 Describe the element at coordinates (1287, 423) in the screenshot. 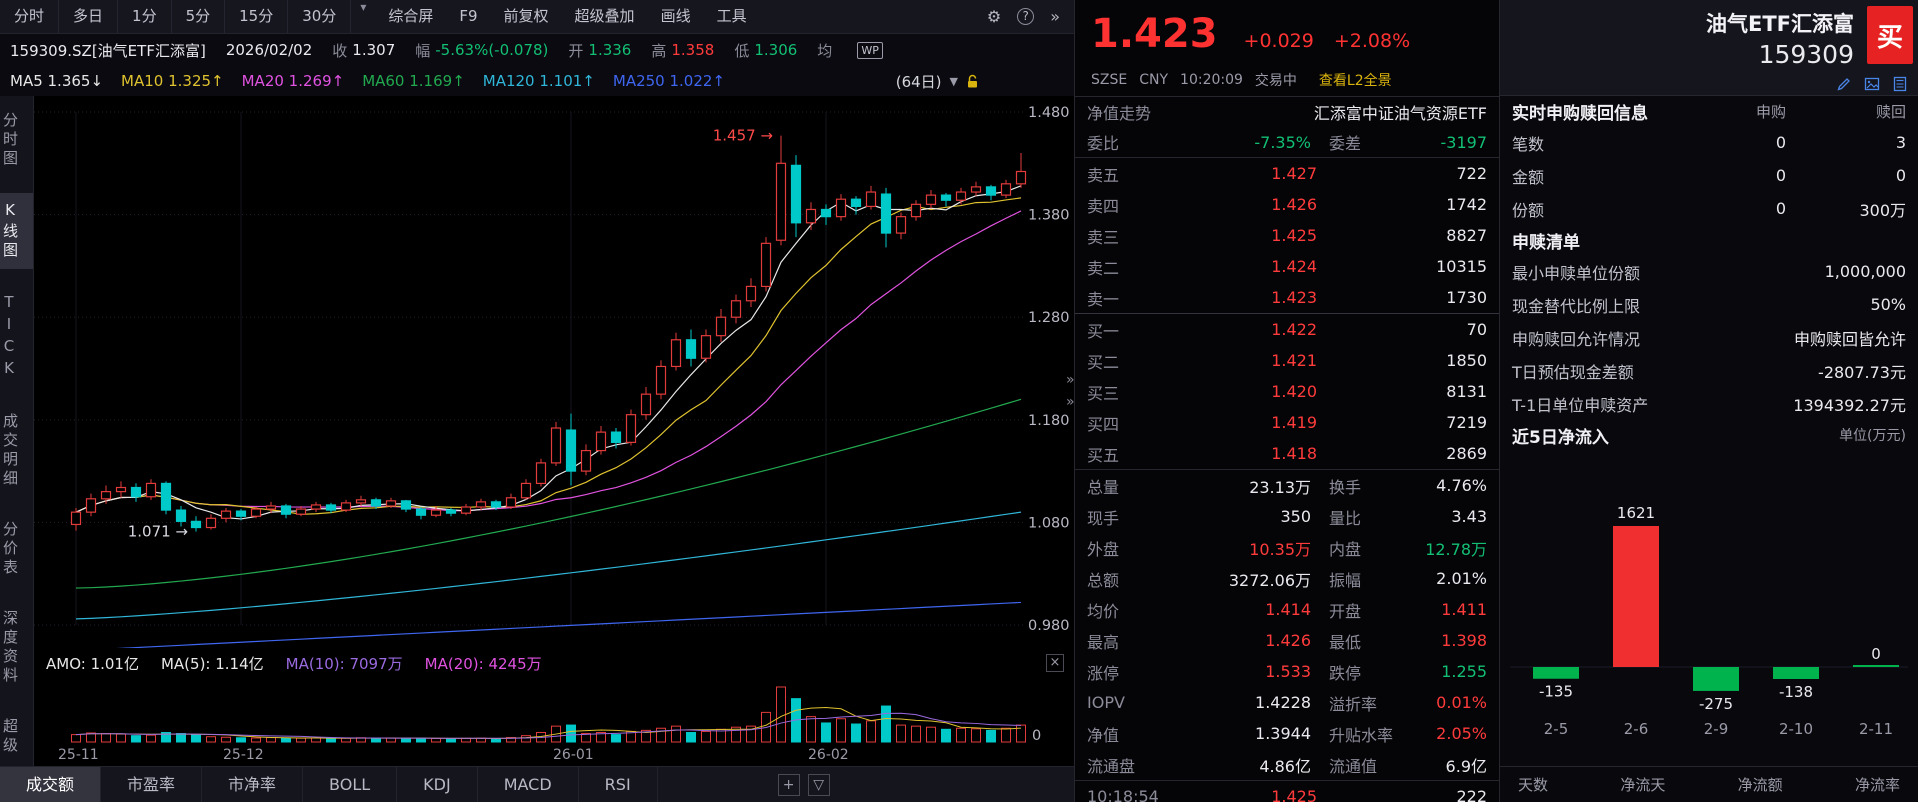

I see `bid-row-买四: 买四 1.419 7219` at that location.